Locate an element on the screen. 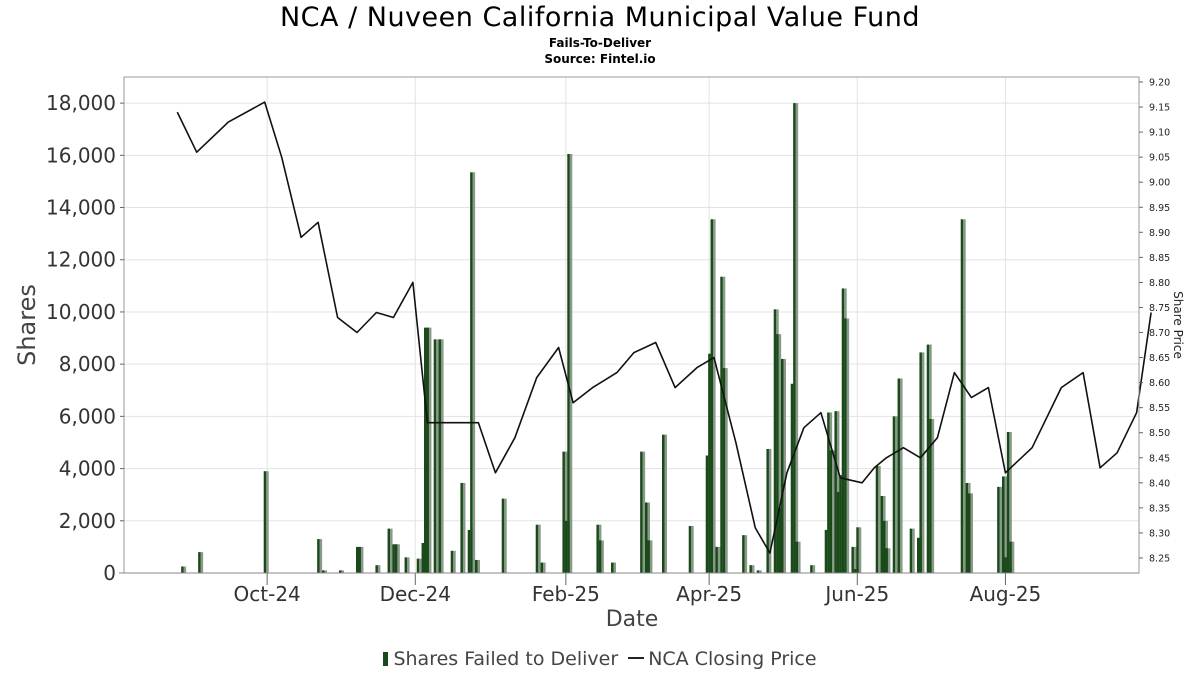  y-tick-label: 12,000 is located at coordinates (81, 260).